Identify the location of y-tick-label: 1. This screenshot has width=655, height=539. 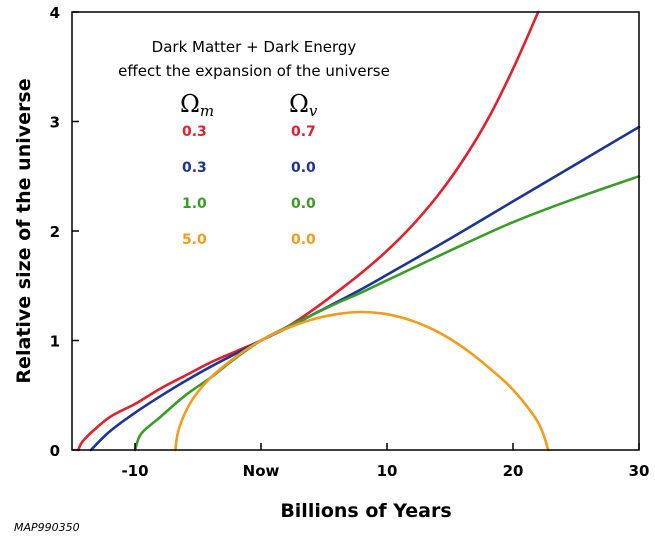
(55, 342).